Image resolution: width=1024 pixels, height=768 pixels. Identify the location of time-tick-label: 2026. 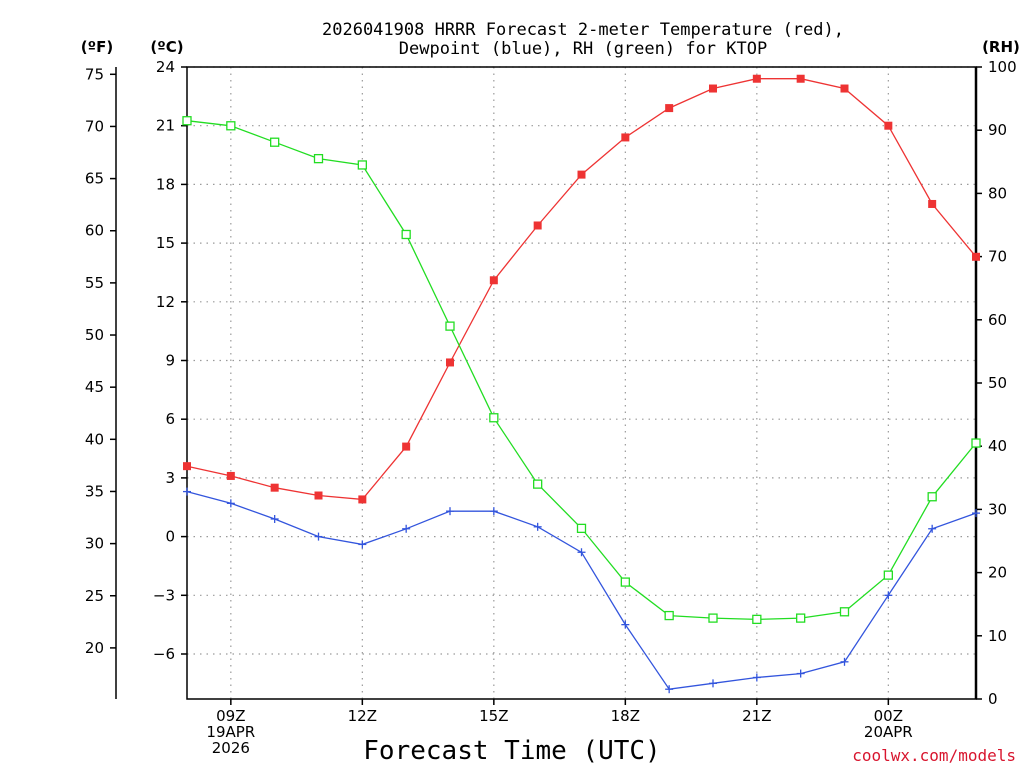
(231, 748).